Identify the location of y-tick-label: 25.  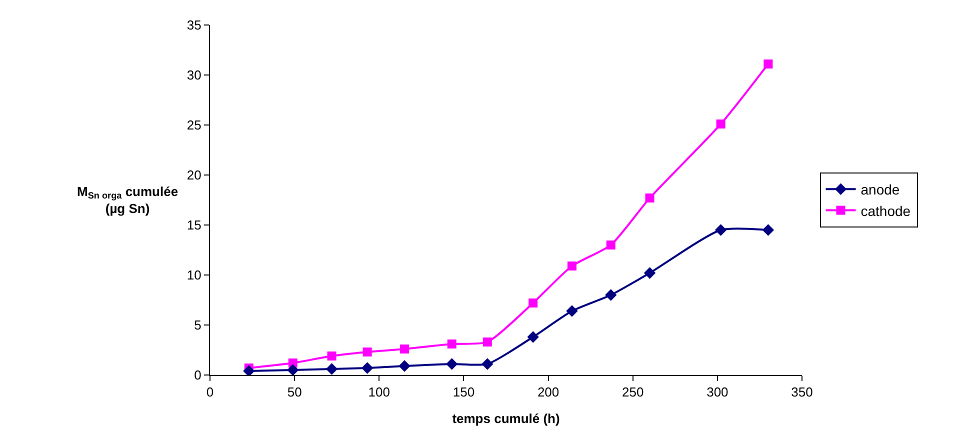
(194, 125).